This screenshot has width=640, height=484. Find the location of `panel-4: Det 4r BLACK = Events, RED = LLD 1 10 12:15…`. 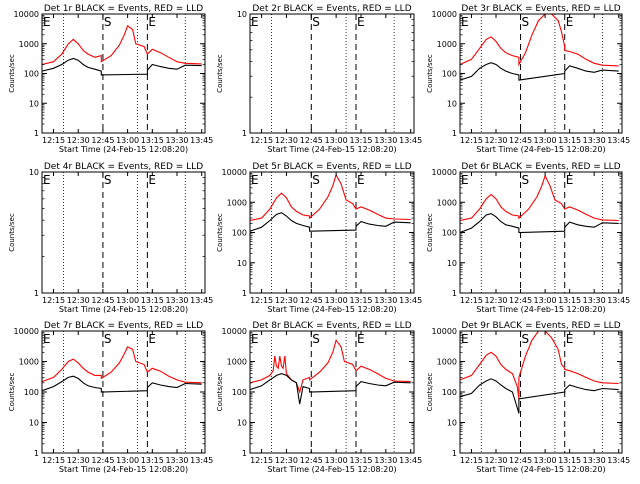

panel-4: Det 4r BLACK = Events, RED = LLD 1 10 12:15… is located at coordinates (110, 238).